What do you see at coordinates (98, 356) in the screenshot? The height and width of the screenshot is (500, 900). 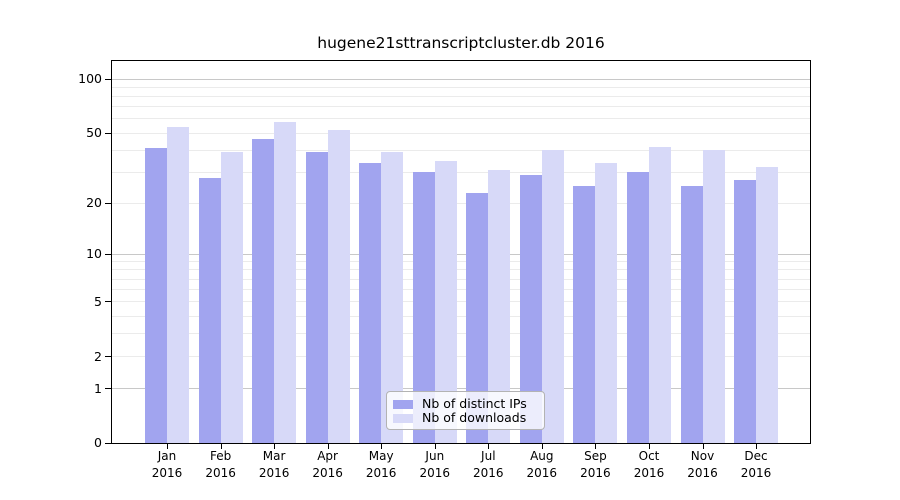 I see `y-tick-label: 2` at bounding box center [98, 356].